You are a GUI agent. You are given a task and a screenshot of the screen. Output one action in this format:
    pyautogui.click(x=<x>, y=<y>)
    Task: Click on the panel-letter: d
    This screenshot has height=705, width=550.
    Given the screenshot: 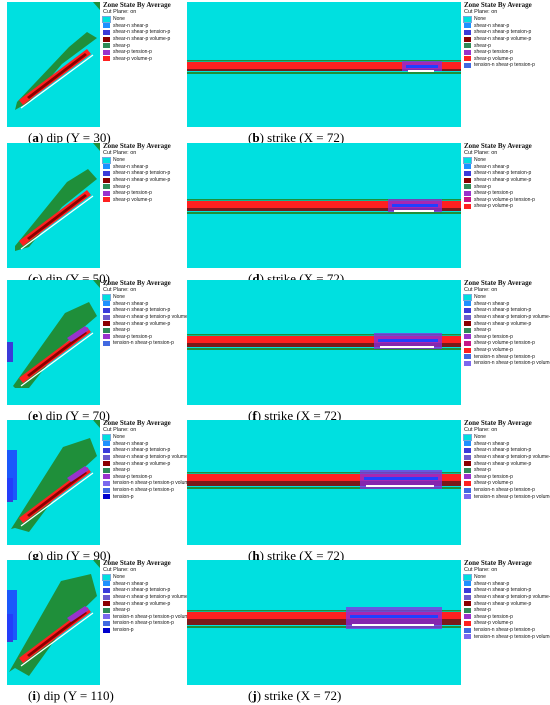 What is the action you would take?
    pyautogui.click(x=256, y=278)
    